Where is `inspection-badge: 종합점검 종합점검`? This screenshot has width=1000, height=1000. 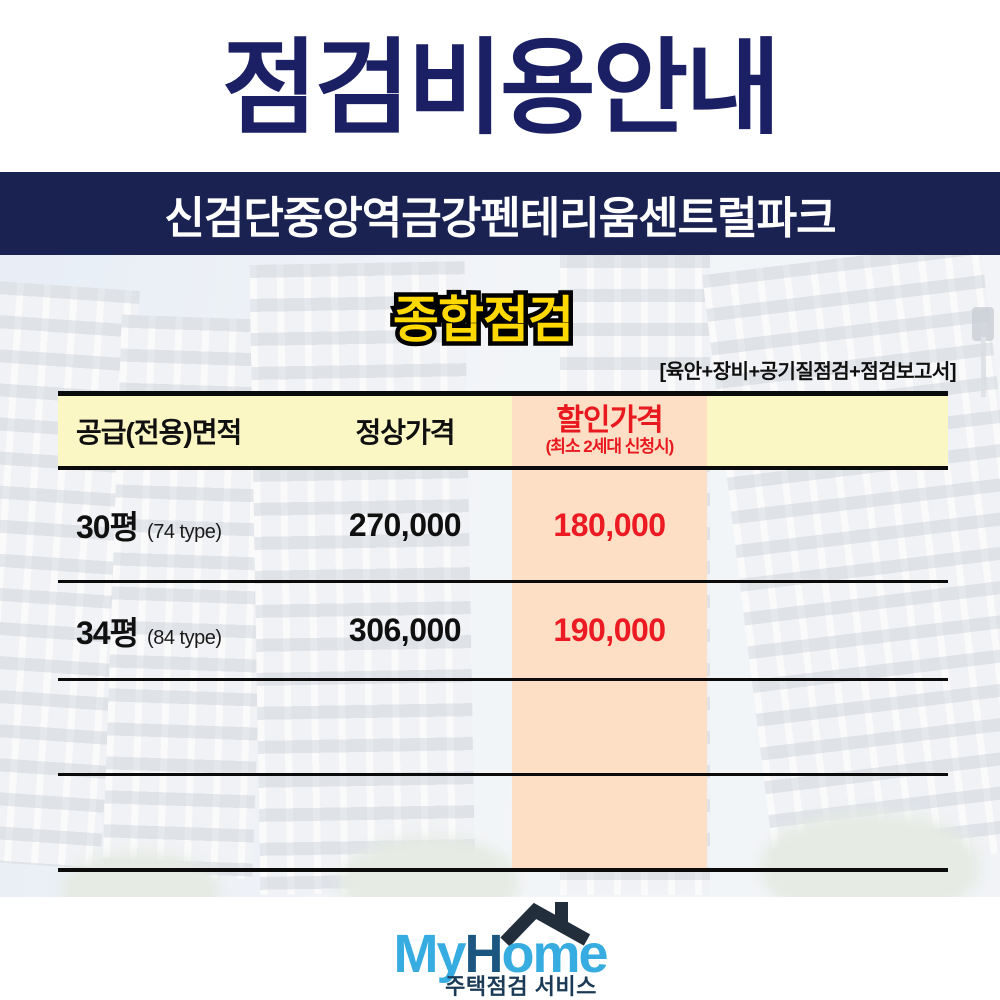 inspection-badge: 종합점검 종합점검 is located at coordinates (484, 320).